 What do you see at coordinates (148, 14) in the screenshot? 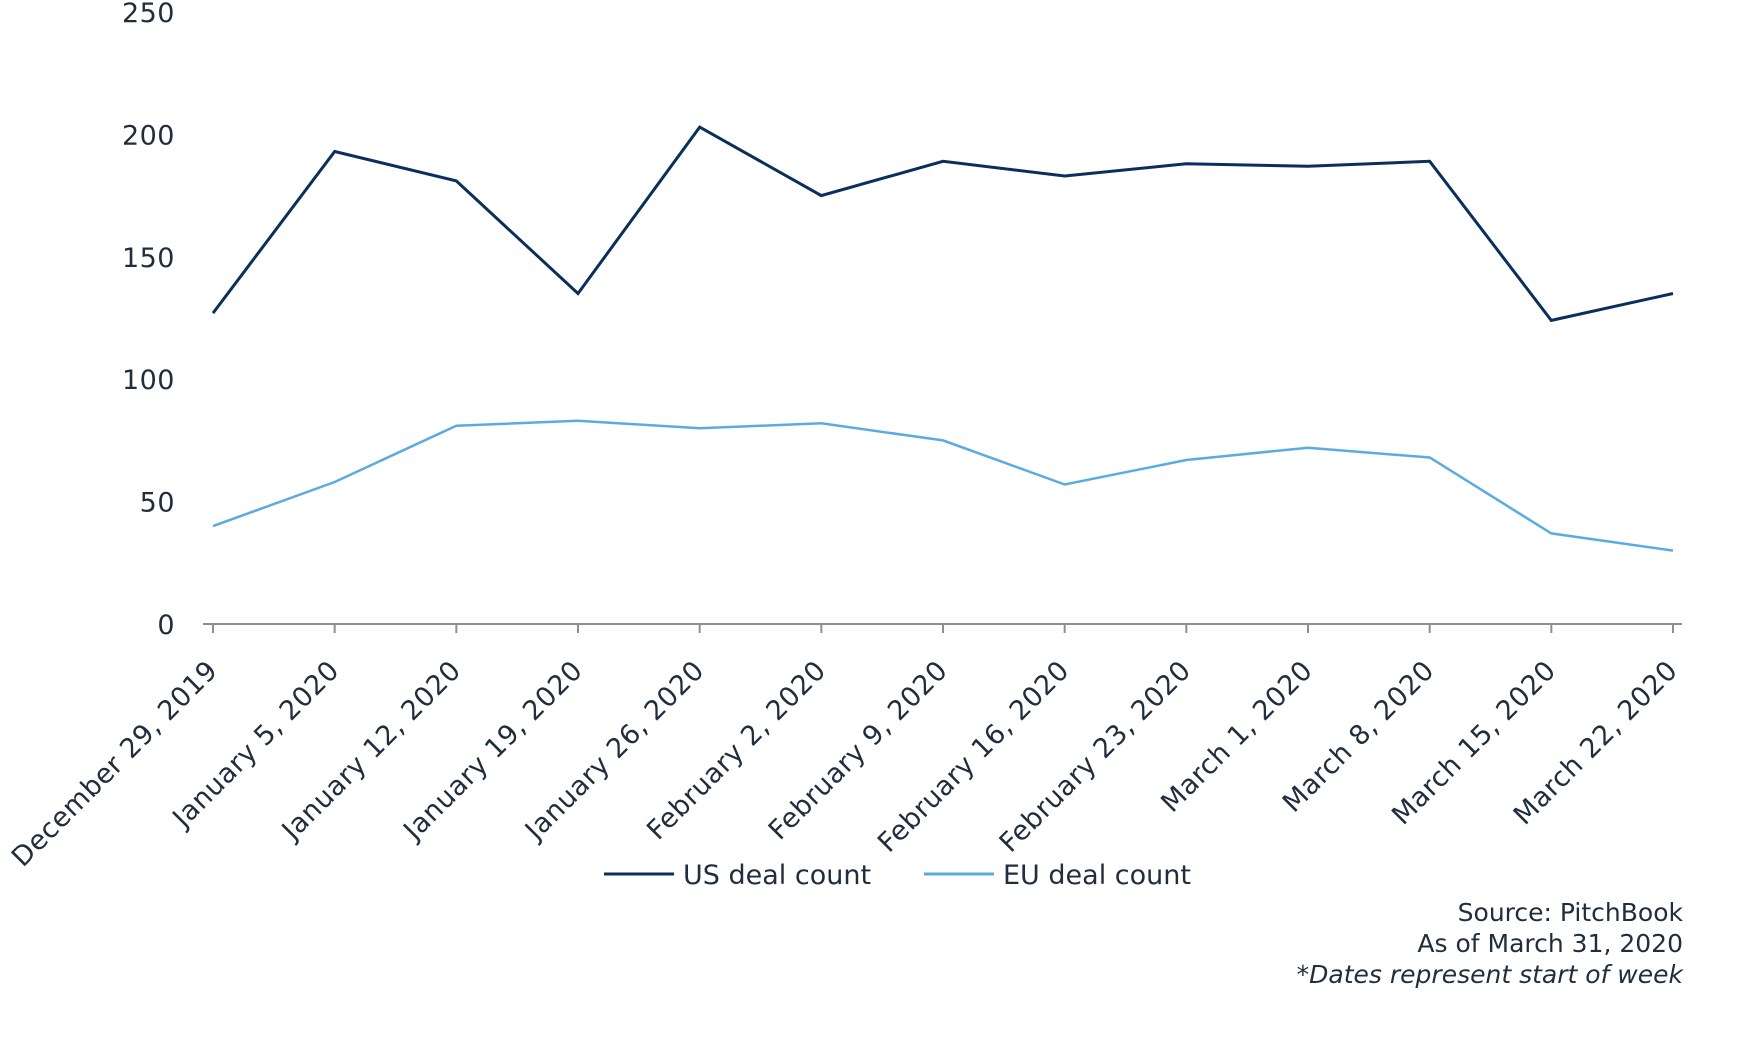
I see `y-tick-label: 250` at bounding box center [148, 14].